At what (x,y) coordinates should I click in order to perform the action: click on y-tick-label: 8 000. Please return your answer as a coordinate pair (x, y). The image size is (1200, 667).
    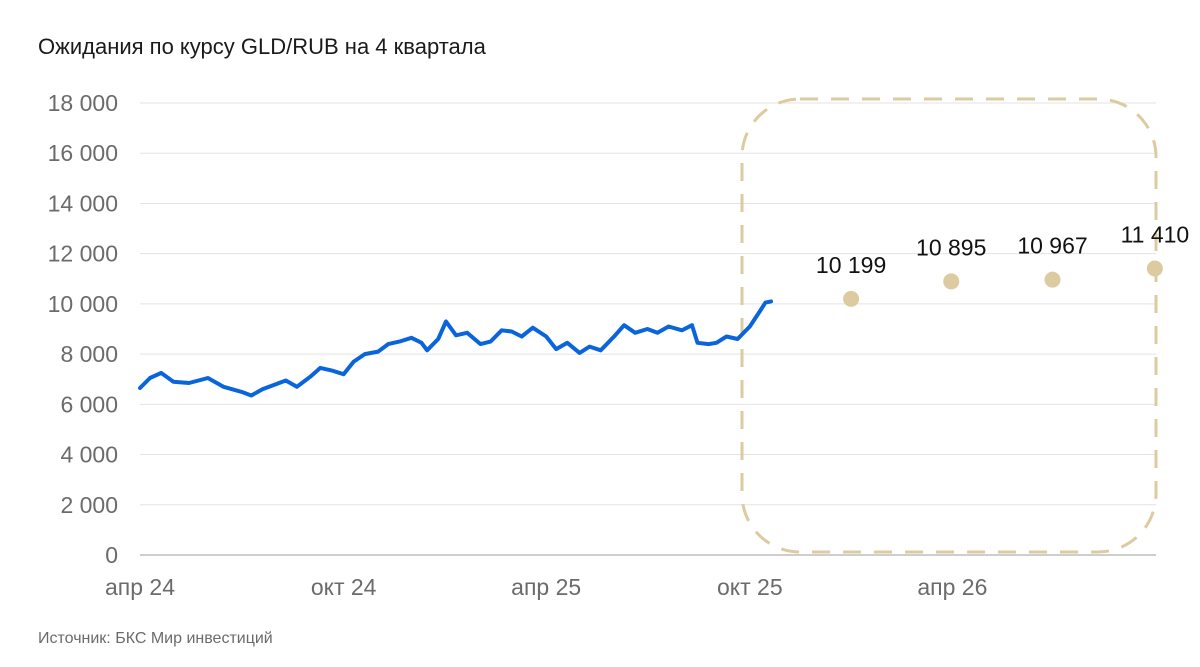
    Looking at the image, I should click on (89, 354).